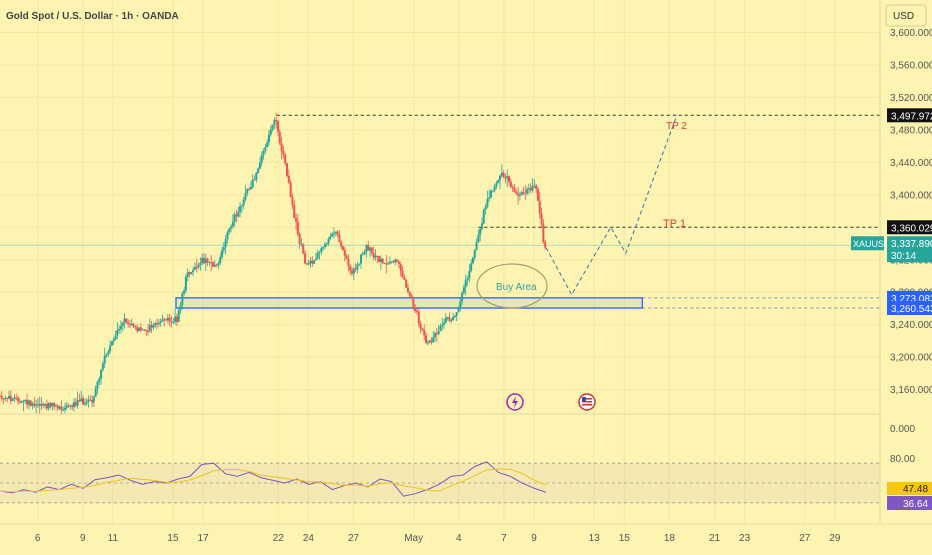 The image size is (932, 555). I want to click on tp1-price-tag: 3,360.029, so click(911, 228).